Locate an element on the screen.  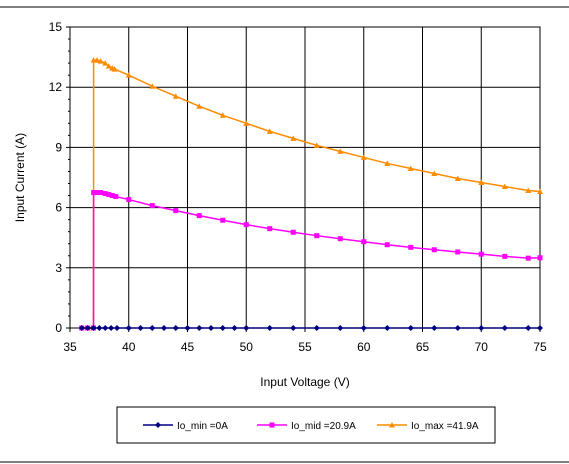
x-tick-label: 75 is located at coordinates (540, 347).